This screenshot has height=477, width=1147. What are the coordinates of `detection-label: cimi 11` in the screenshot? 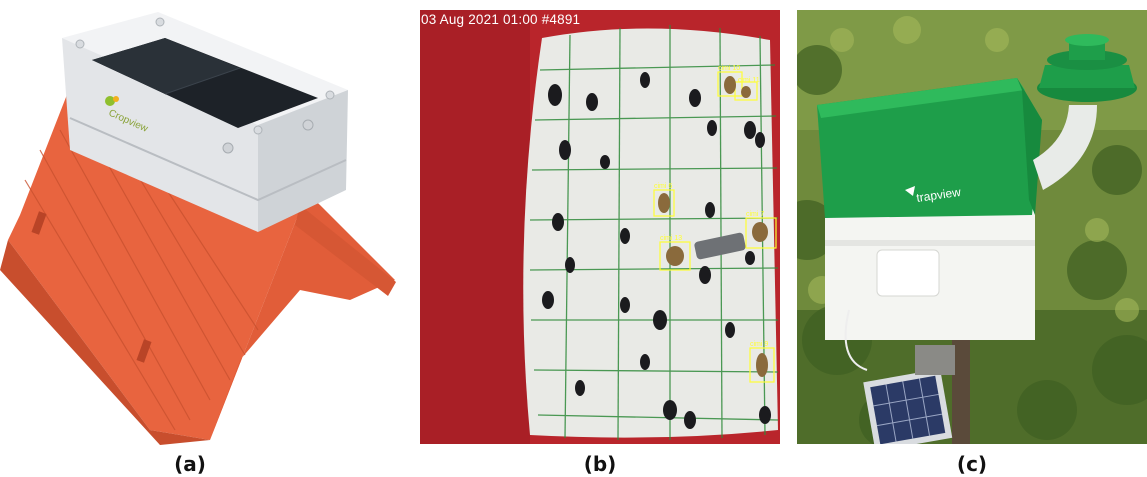 It's located at (749, 80).